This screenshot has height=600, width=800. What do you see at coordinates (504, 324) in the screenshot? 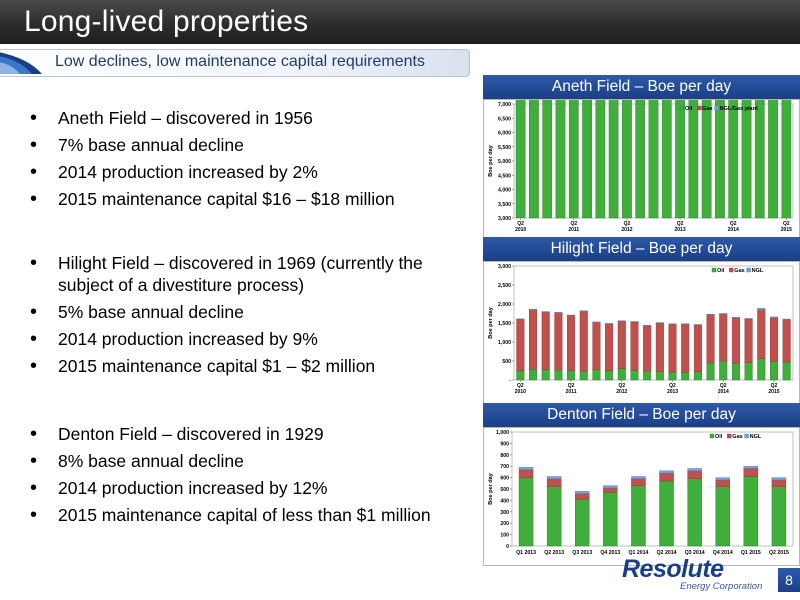
I see `y-tick-label: 1,500` at bounding box center [504, 324].